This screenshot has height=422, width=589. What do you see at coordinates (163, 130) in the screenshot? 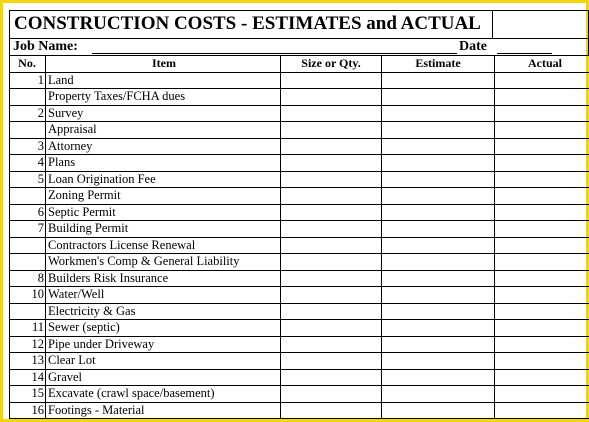
I see `row-item: Appraisal` at bounding box center [163, 130].